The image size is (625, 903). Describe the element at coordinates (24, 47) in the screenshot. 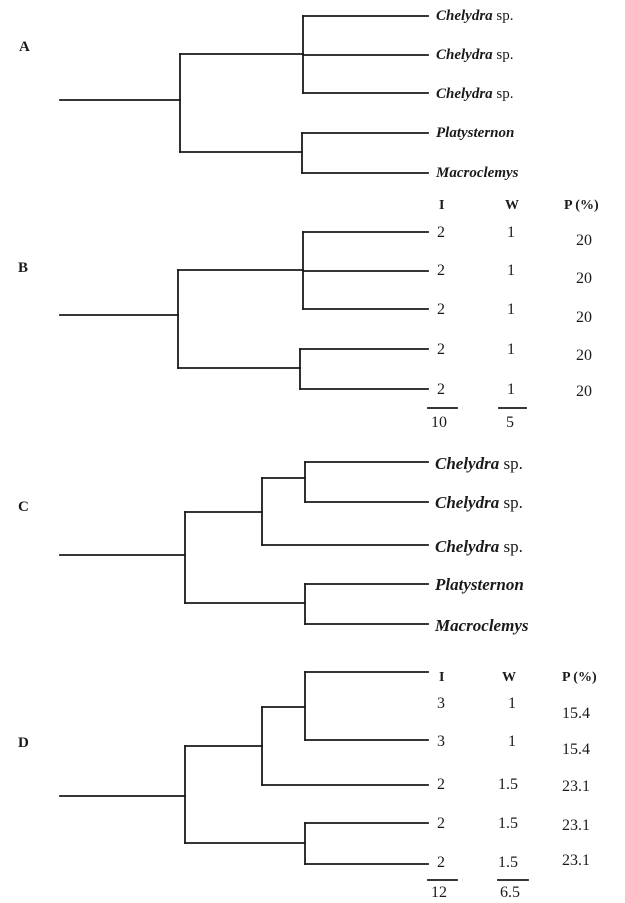

I see `panel-label-a: A` at that location.